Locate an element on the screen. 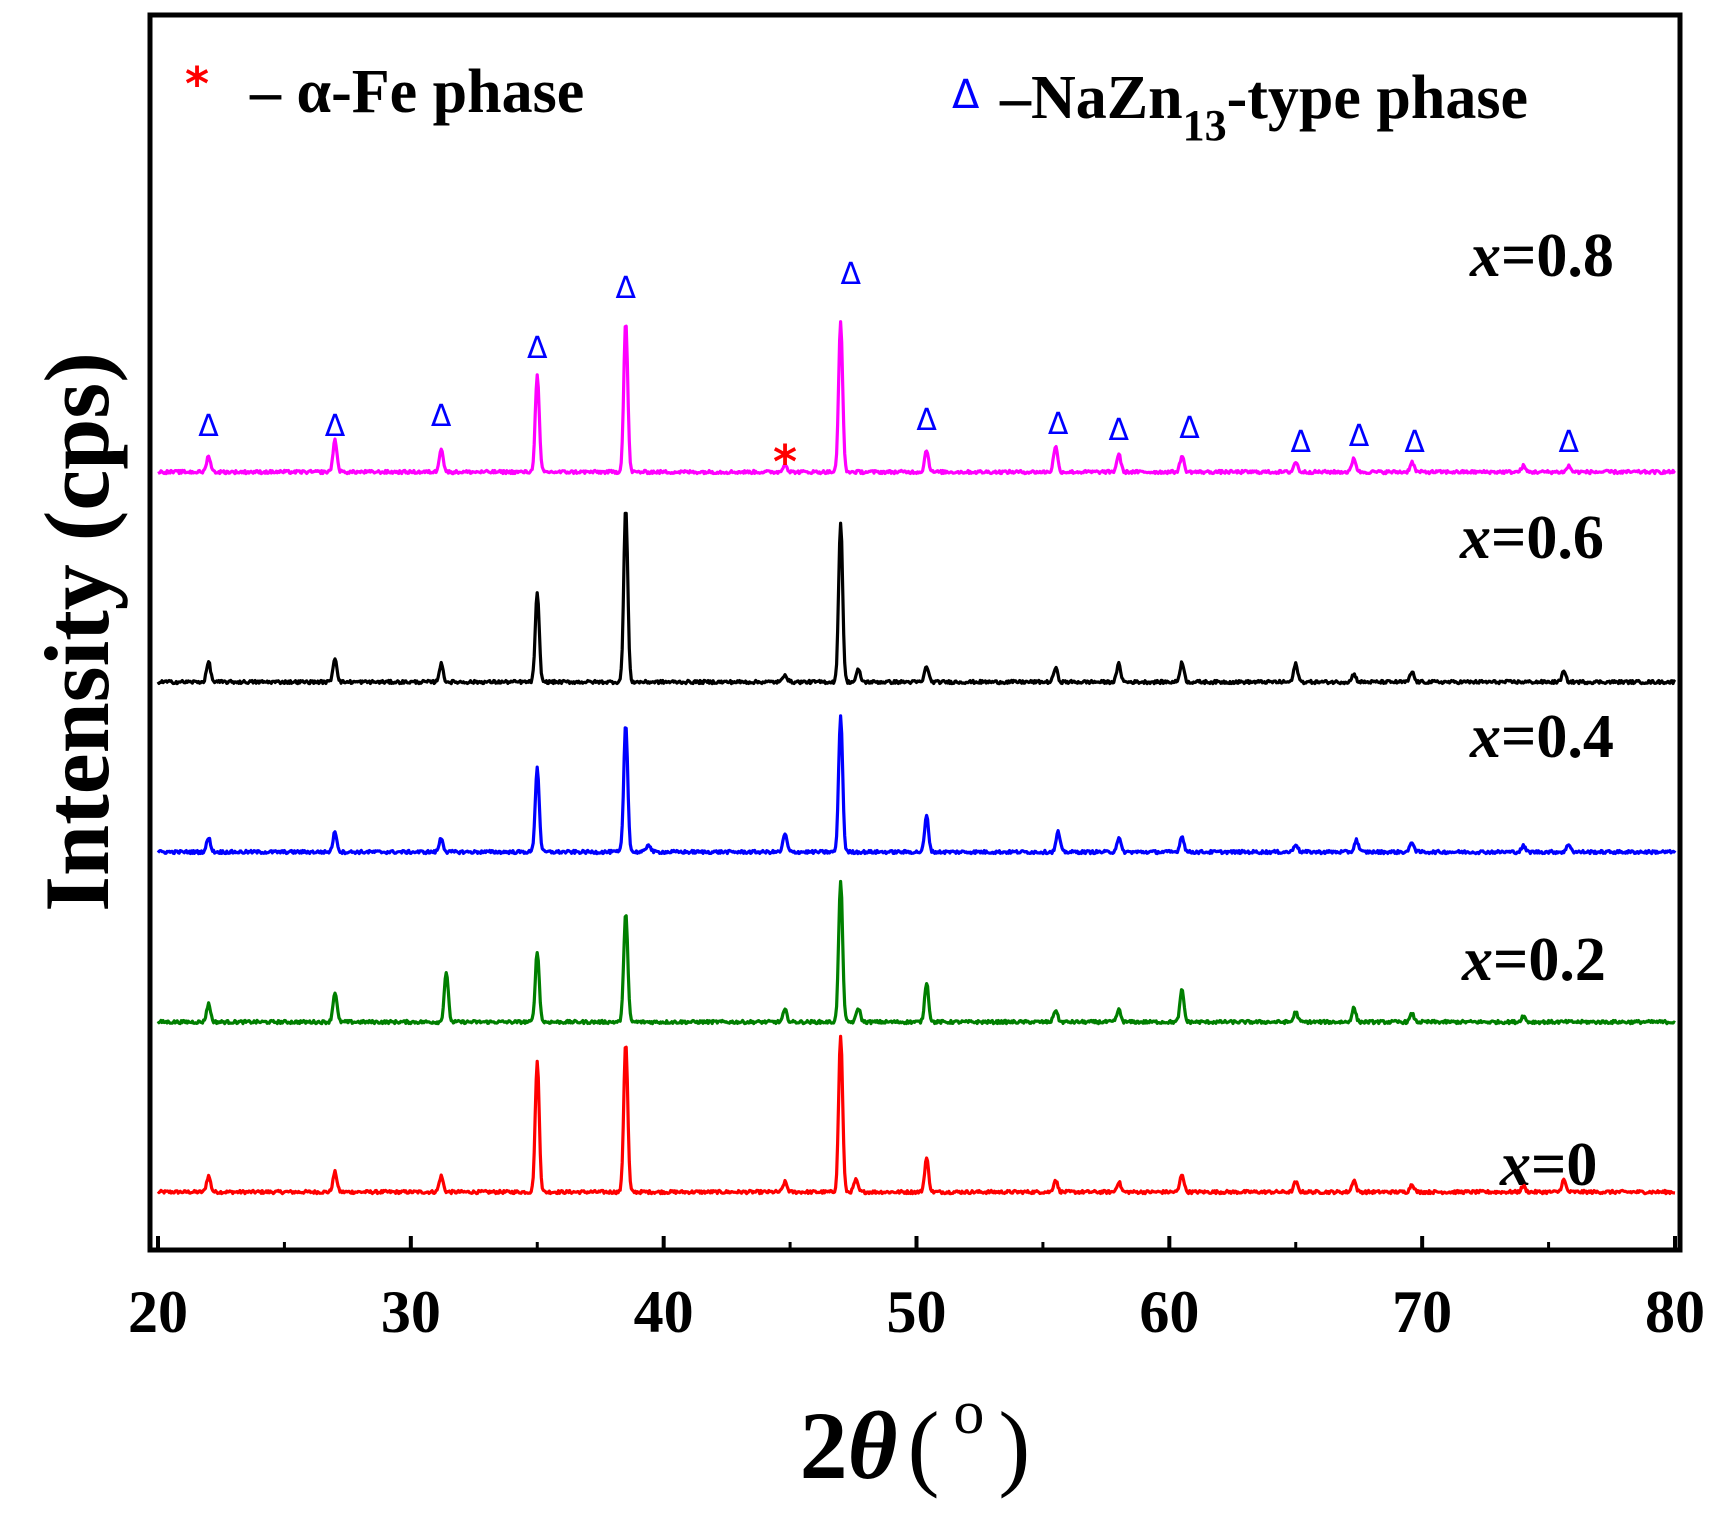 This screenshot has width=1730, height=1520. series-label-x-0: x=0 is located at coordinates (1548, 1165).